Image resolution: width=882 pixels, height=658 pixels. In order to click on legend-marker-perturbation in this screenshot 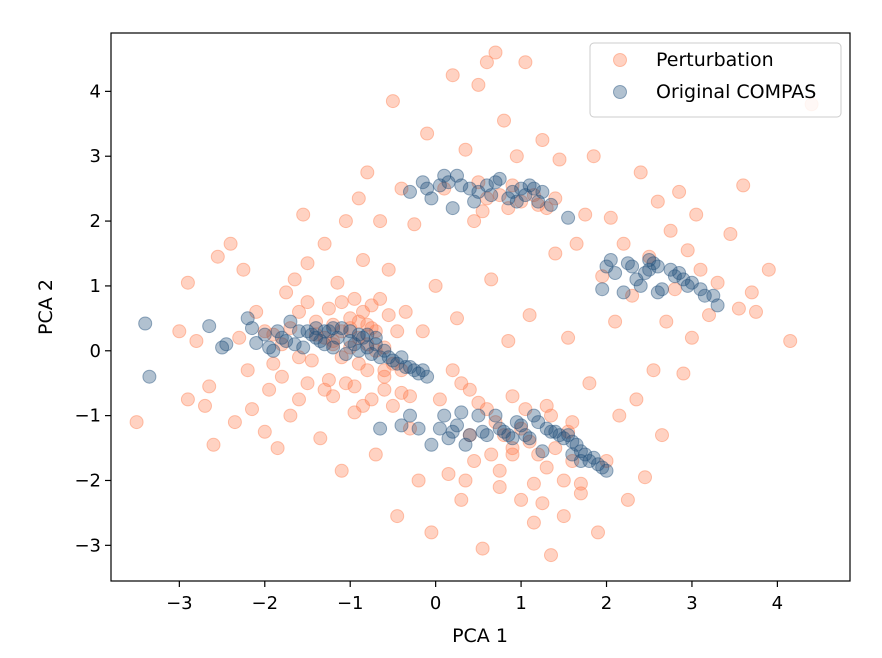, I will do `click(620, 60)`.